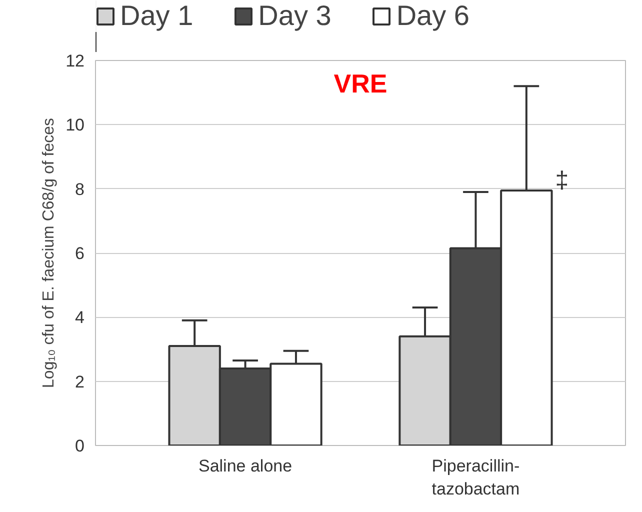 The width and height of the screenshot is (642, 512). What do you see at coordinates (433, 16) in the screenshot?
I see `legend-label: Day 6` at bounding box center [433, 16].